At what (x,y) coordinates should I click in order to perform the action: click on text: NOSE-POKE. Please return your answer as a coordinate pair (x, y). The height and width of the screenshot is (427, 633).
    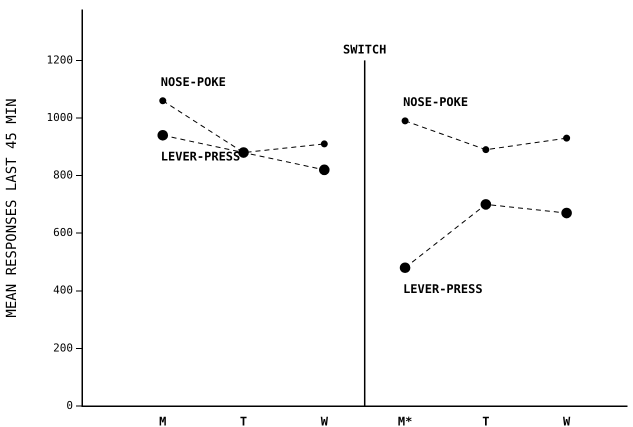
    Looking at the image, I should click on (435, 102).